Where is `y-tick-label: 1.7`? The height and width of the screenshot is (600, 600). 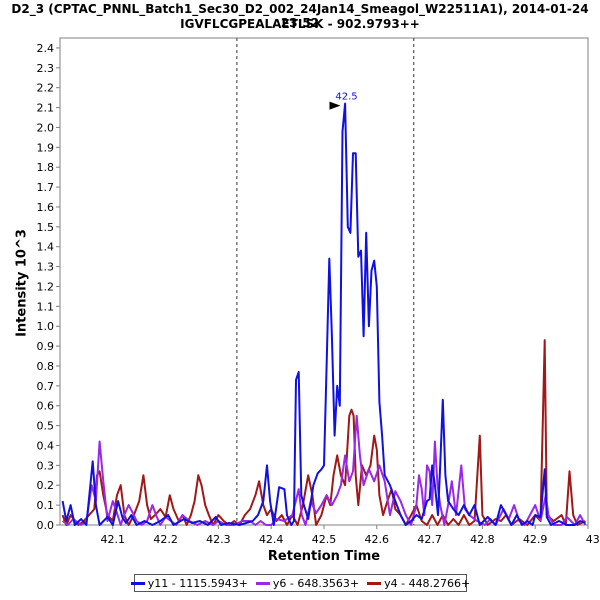 y-tick-label: 1.7 is located at coordinates (46, 187).